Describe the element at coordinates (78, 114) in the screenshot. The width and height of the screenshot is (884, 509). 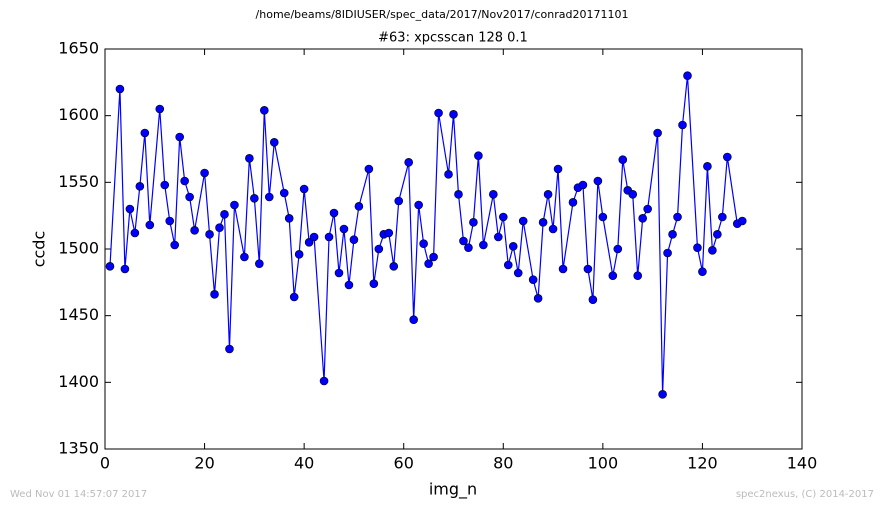
I see `y-tick-label: 1600` at that location.